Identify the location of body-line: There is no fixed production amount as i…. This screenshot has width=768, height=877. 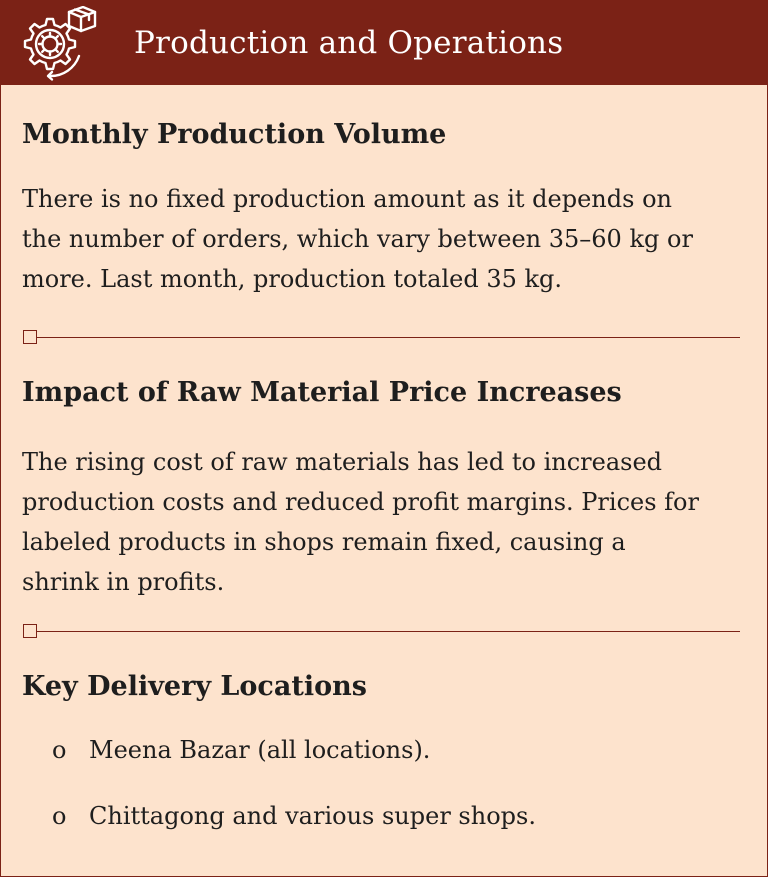
(347, 199).